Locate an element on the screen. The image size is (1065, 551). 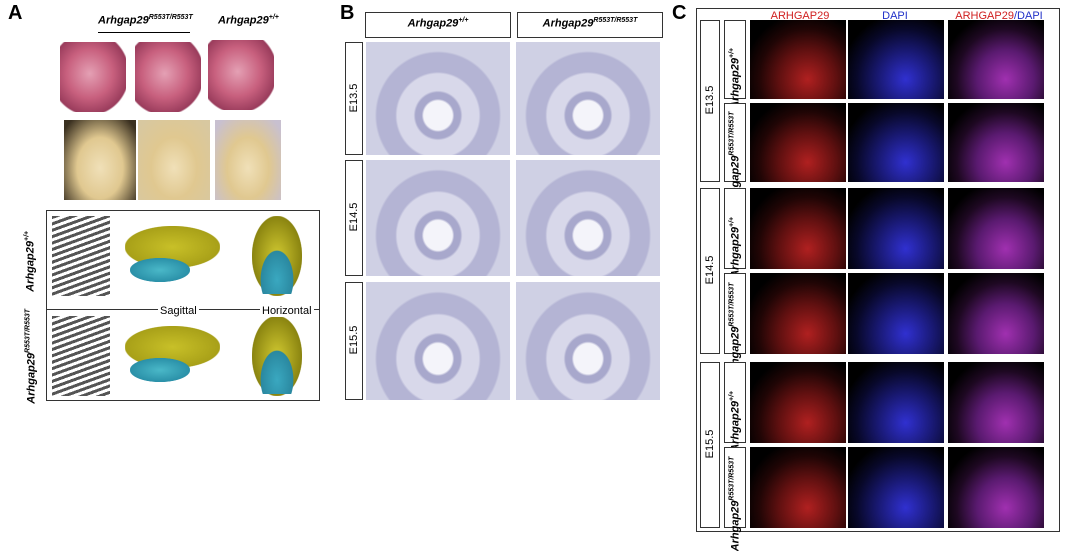
panel-label: A is located at coordinates (15, 13).